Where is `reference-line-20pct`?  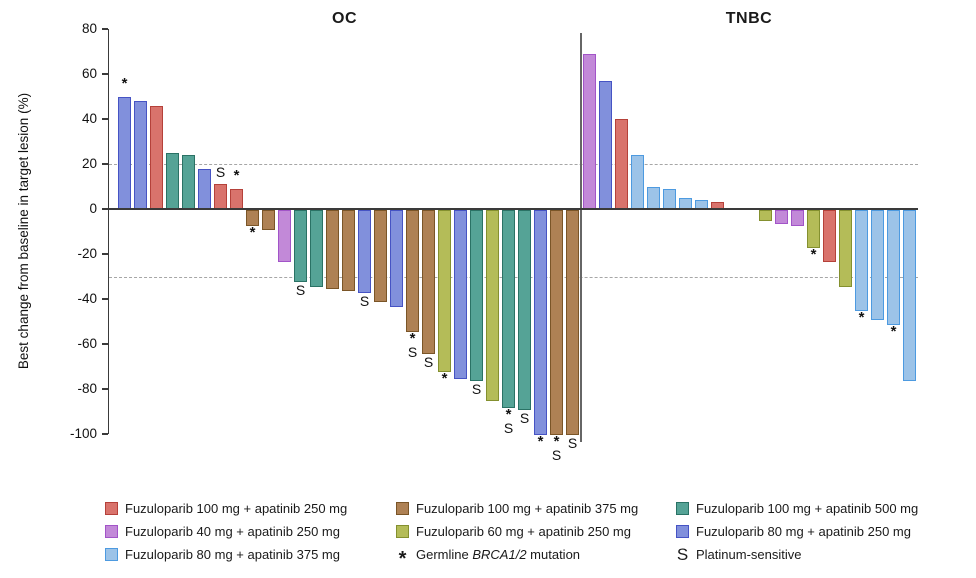 reference-line-20pct is located at coordinates (513, 164).